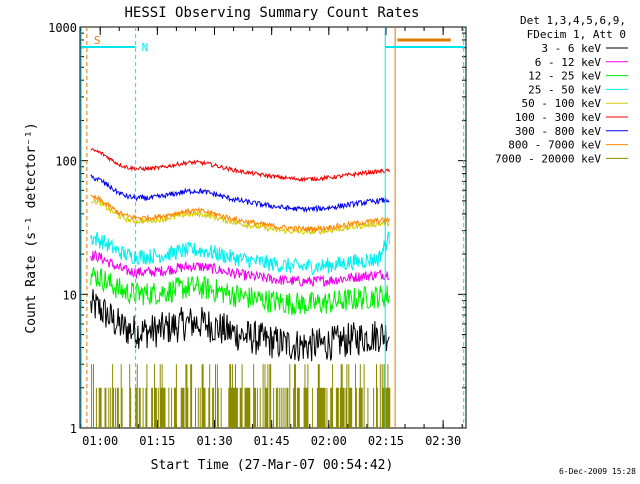  Describe the element at coordinates (240, 291) in the screenshot. I see `series-2-trace` at that location.